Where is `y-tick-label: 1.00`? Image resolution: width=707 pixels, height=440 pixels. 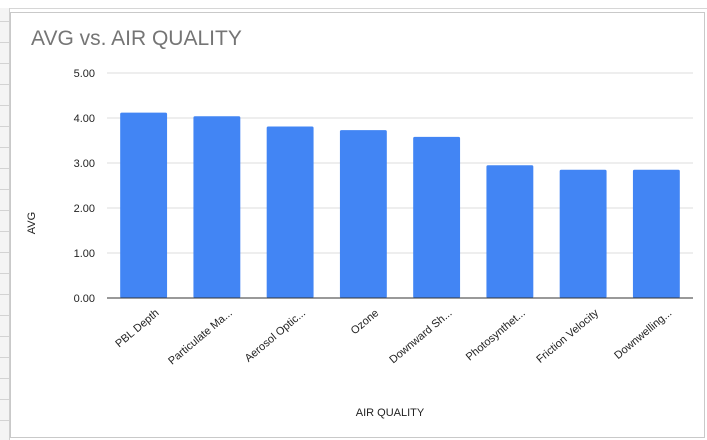
y-tick-label: 1.00 is located at coordinates (84, 254).